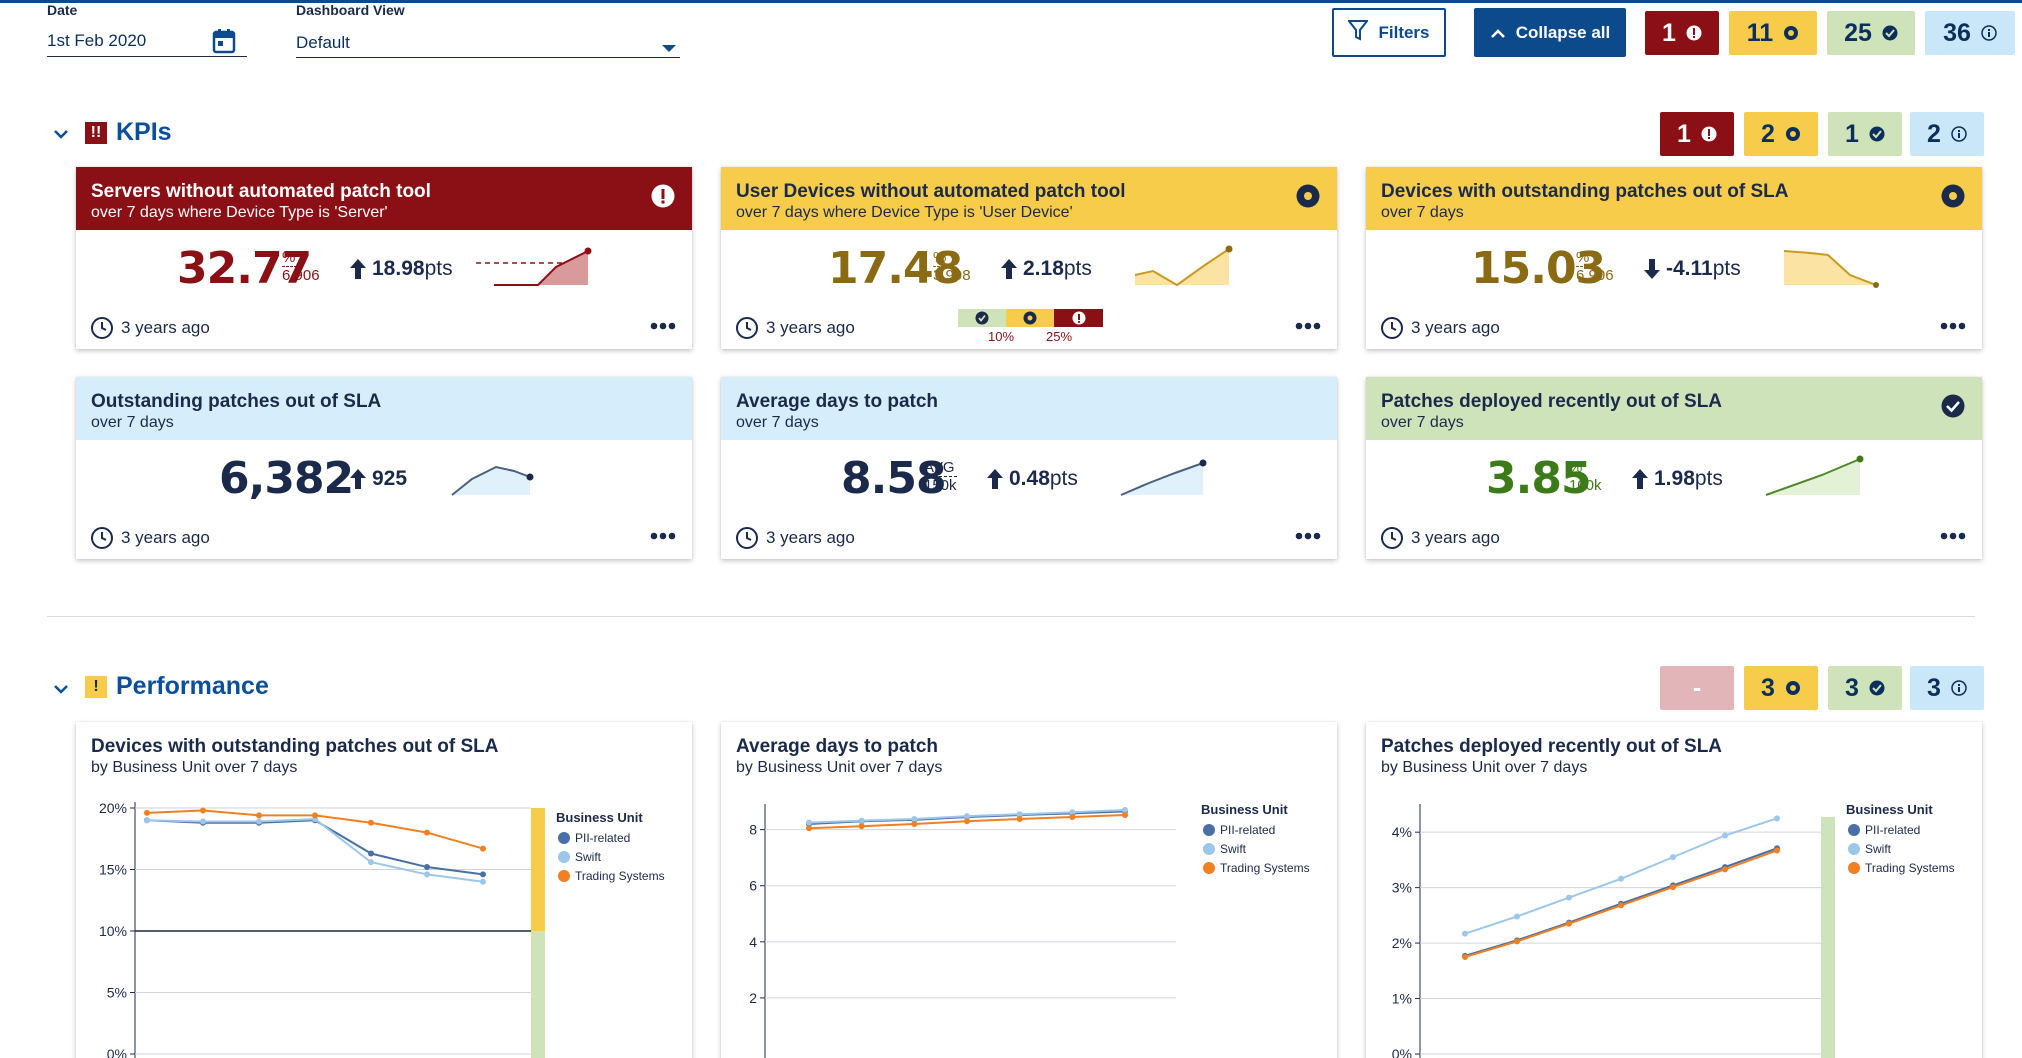 This screenshot has width=2022, height=1058. I want to click on performance-critical-badge: -, so click(1697, 688).